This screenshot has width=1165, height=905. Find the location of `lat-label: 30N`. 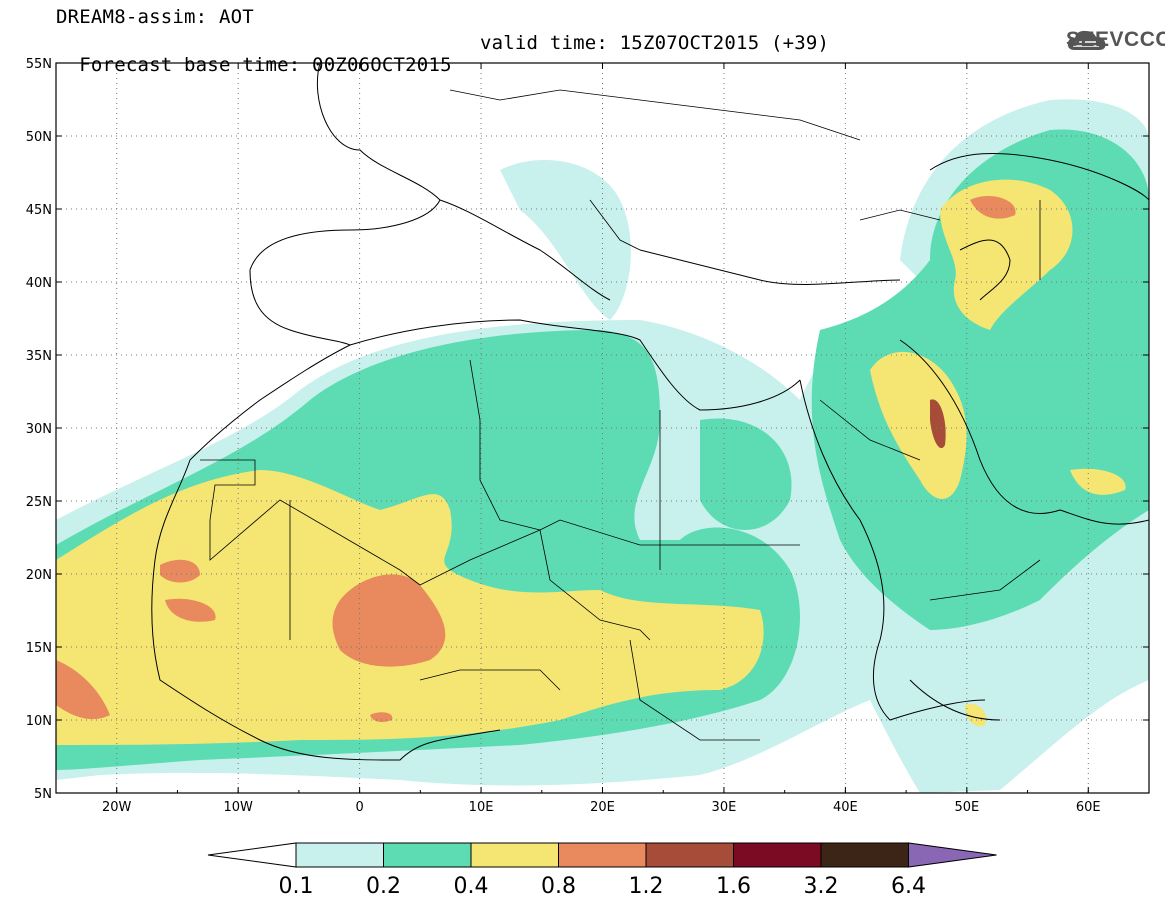

lat-label: 30N is located at coordinates (39, 429).